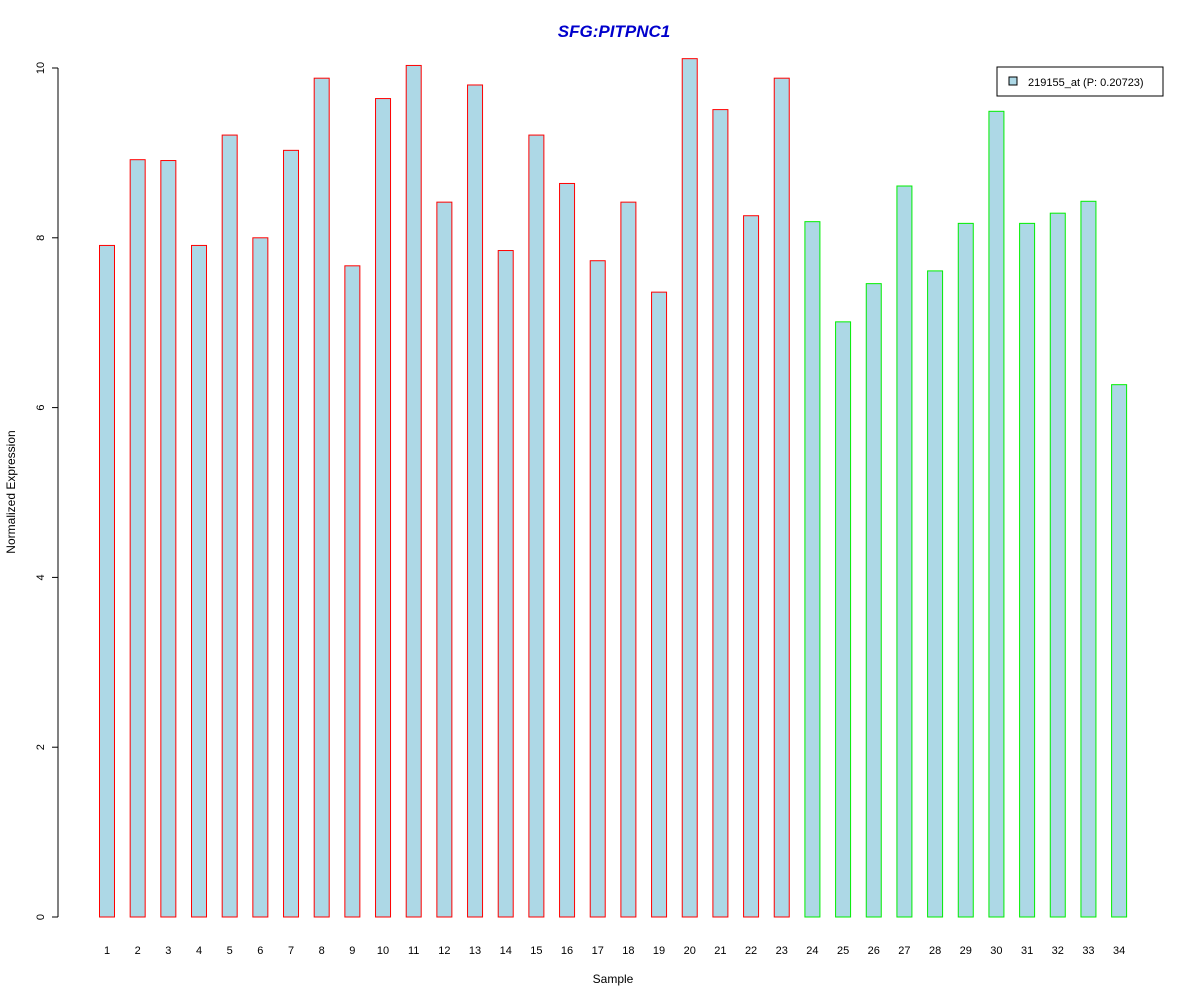 The height and width of the screenshot is (1000, 1200). I want to click on y-tick-label: 4, so click(41, 577).